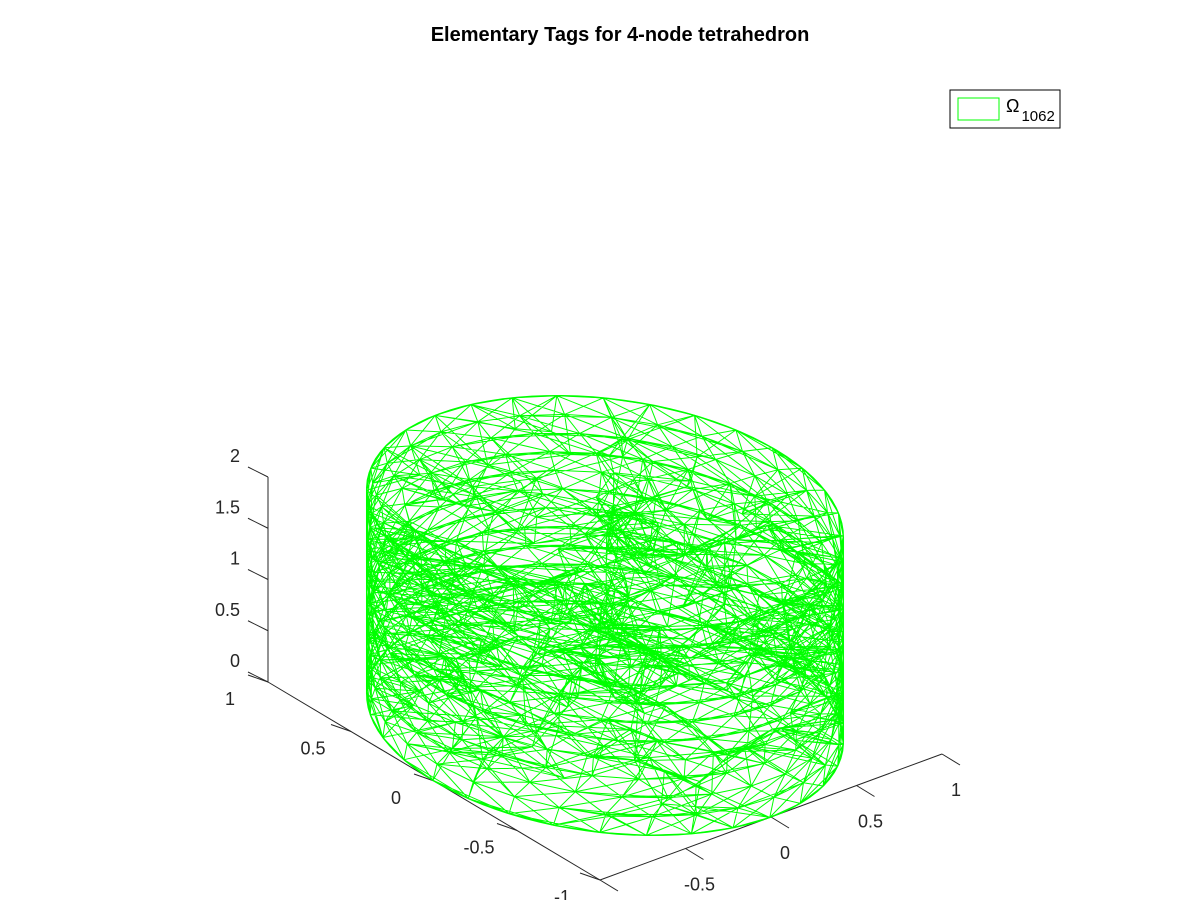 This screenshot has height=900, width=1200. I want to click on legend-series-subscript: 1062, so click(1037, 116).